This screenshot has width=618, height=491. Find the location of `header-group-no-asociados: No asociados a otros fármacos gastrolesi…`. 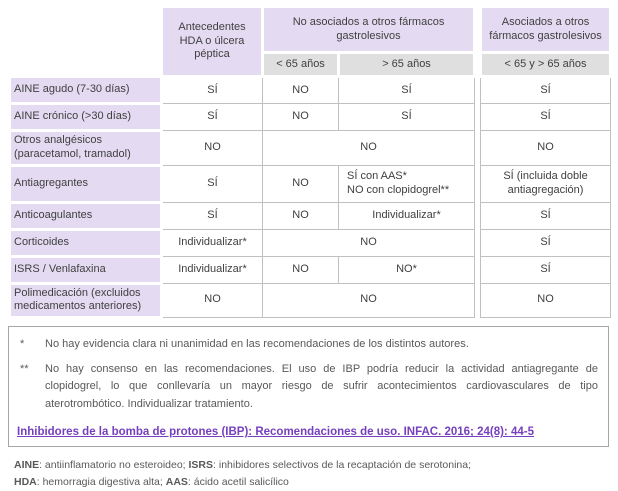

header-group-no-asociados: No asociados a otros fármacos gastrolesi… is located at coordinates (368, 29).